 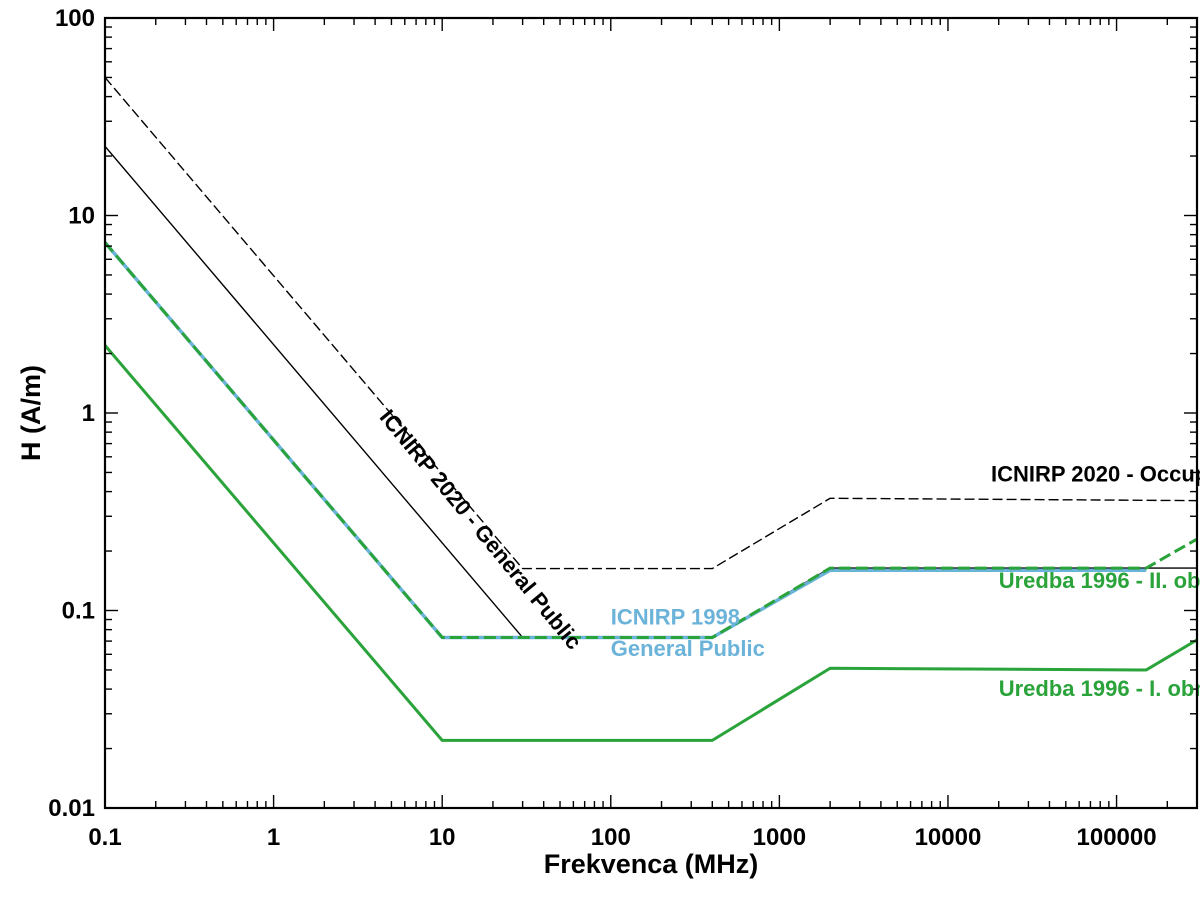 I want to click on y-tick-label: 100, so click(x=75, y=18).